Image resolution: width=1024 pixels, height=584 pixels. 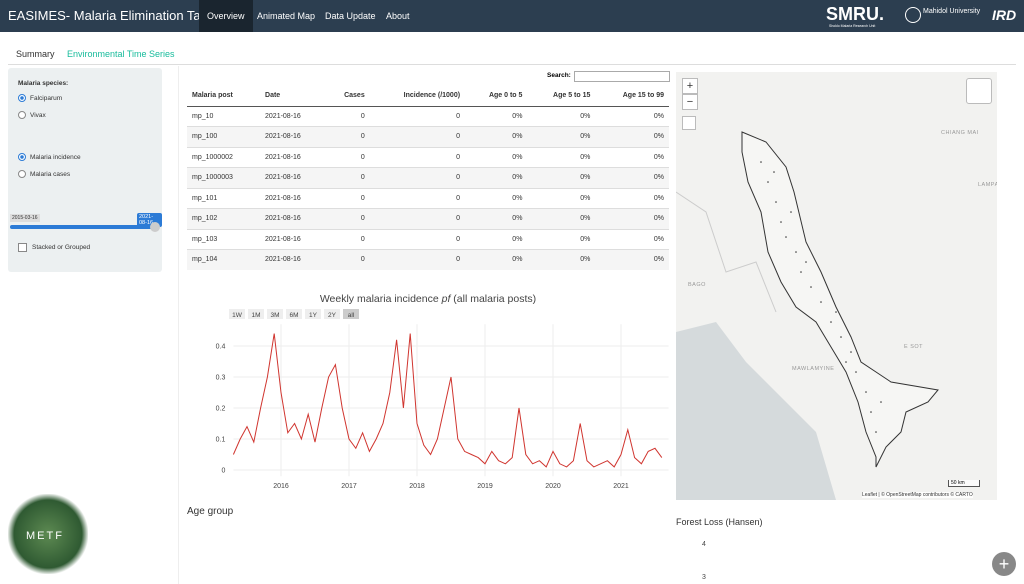 What do you see at coordinates (1004, 564) in the screenshot?
I see `fab-add: +` at bounding box center [1004, 564].